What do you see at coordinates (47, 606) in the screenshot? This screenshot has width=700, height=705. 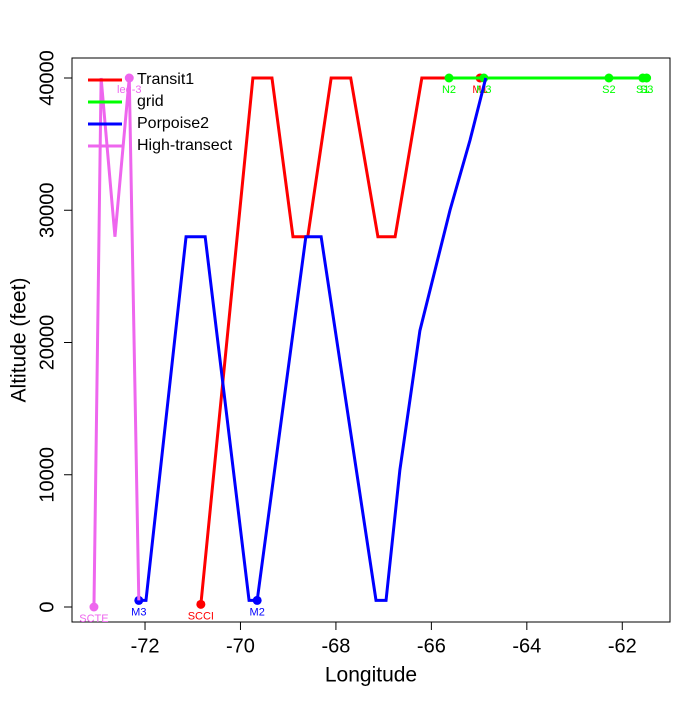 I see `y-tick-label: 0` at bounding box center [47, 606].